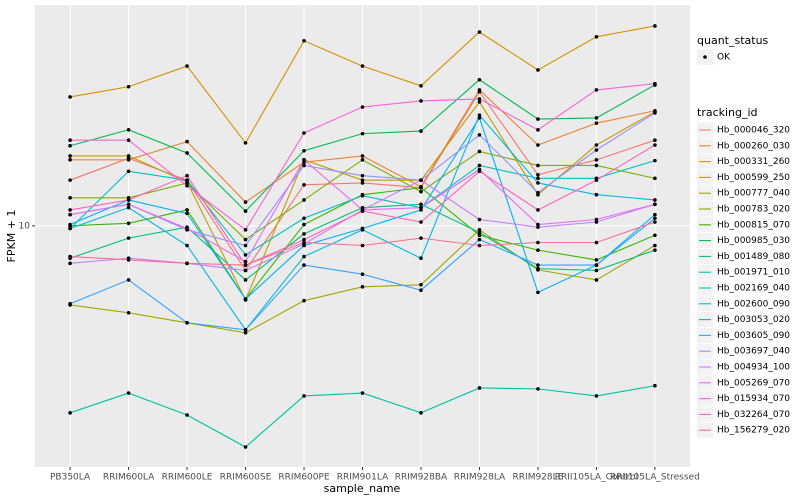 This screenshot has width=800, height=500. What do you see at coordinates (129, 478) in the screenshot?
I see `x-tick-label: RRIM600LA` at bounding box center [129, 478].